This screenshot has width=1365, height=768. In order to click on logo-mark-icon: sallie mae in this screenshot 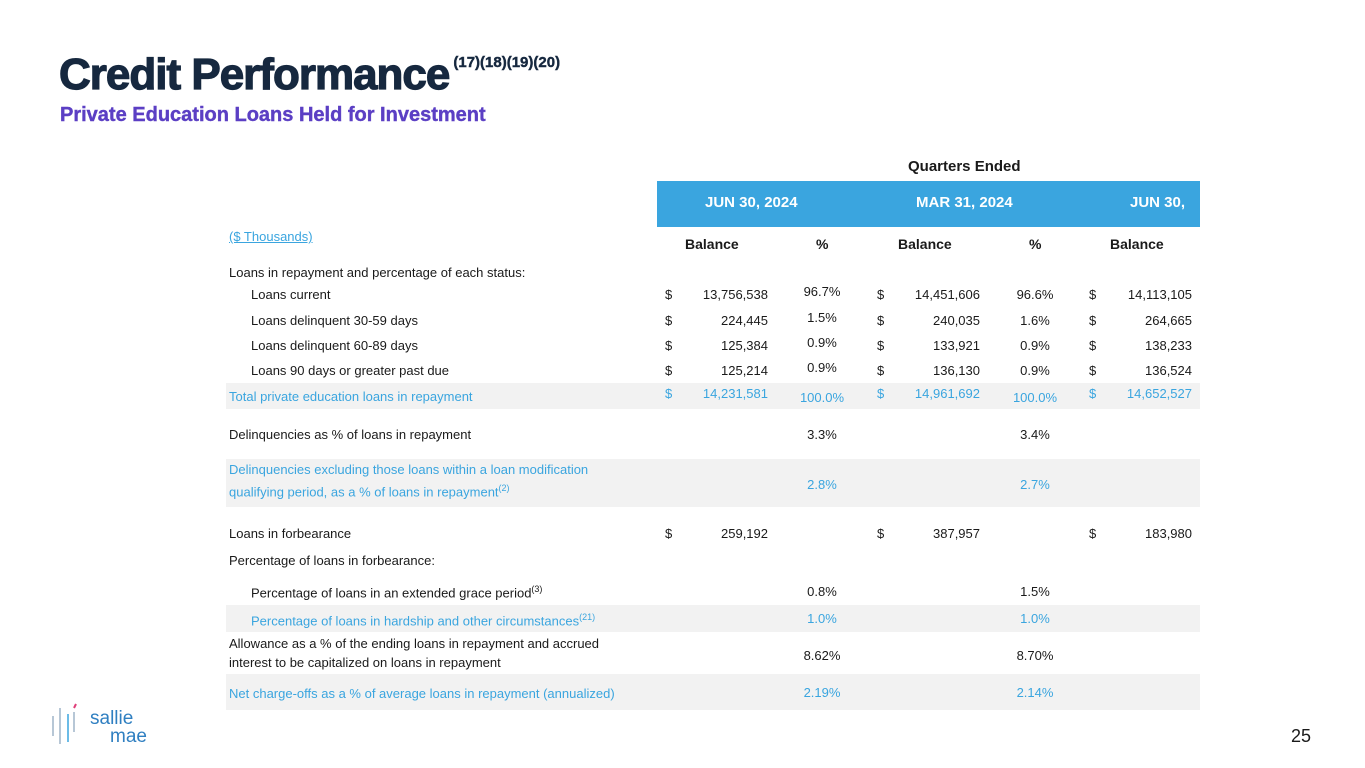, I will do `click(99, 725)`.